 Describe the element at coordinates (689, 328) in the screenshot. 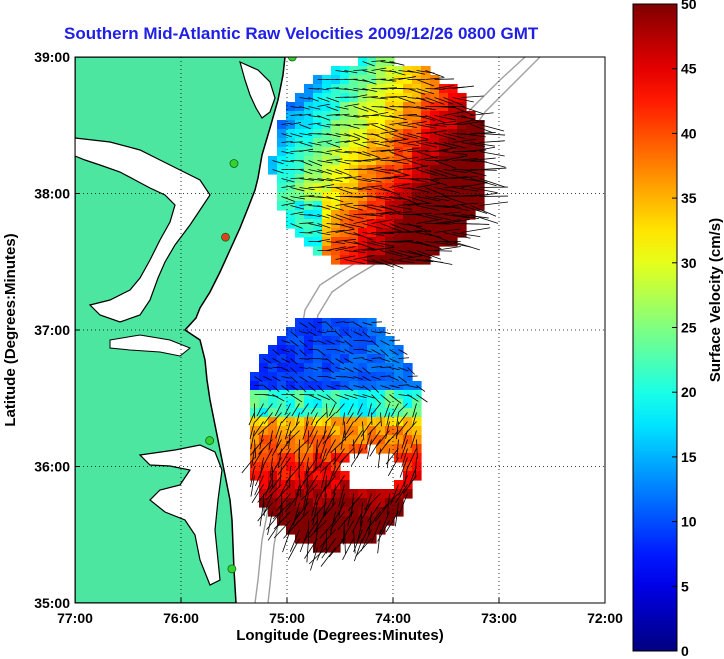

I see `colorbar-tick-label: 25` at that location.